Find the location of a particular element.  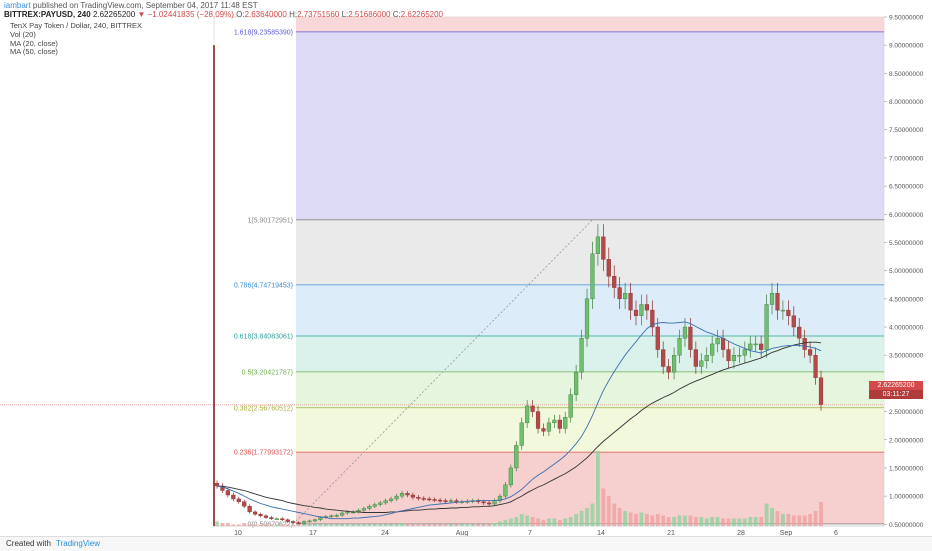

legend-ma20: MA (20, close) is located at coordinates (34, 43).